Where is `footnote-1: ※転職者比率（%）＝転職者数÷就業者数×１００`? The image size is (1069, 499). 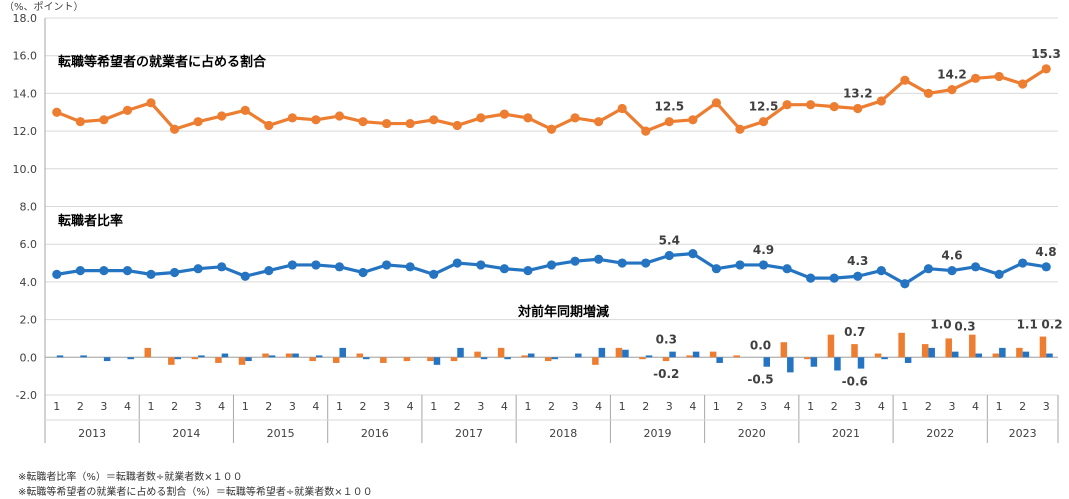 footnote-1: ※転職者比率（%）＝転職者数÷就業者数×１００ is located at coordinates (130, 477).